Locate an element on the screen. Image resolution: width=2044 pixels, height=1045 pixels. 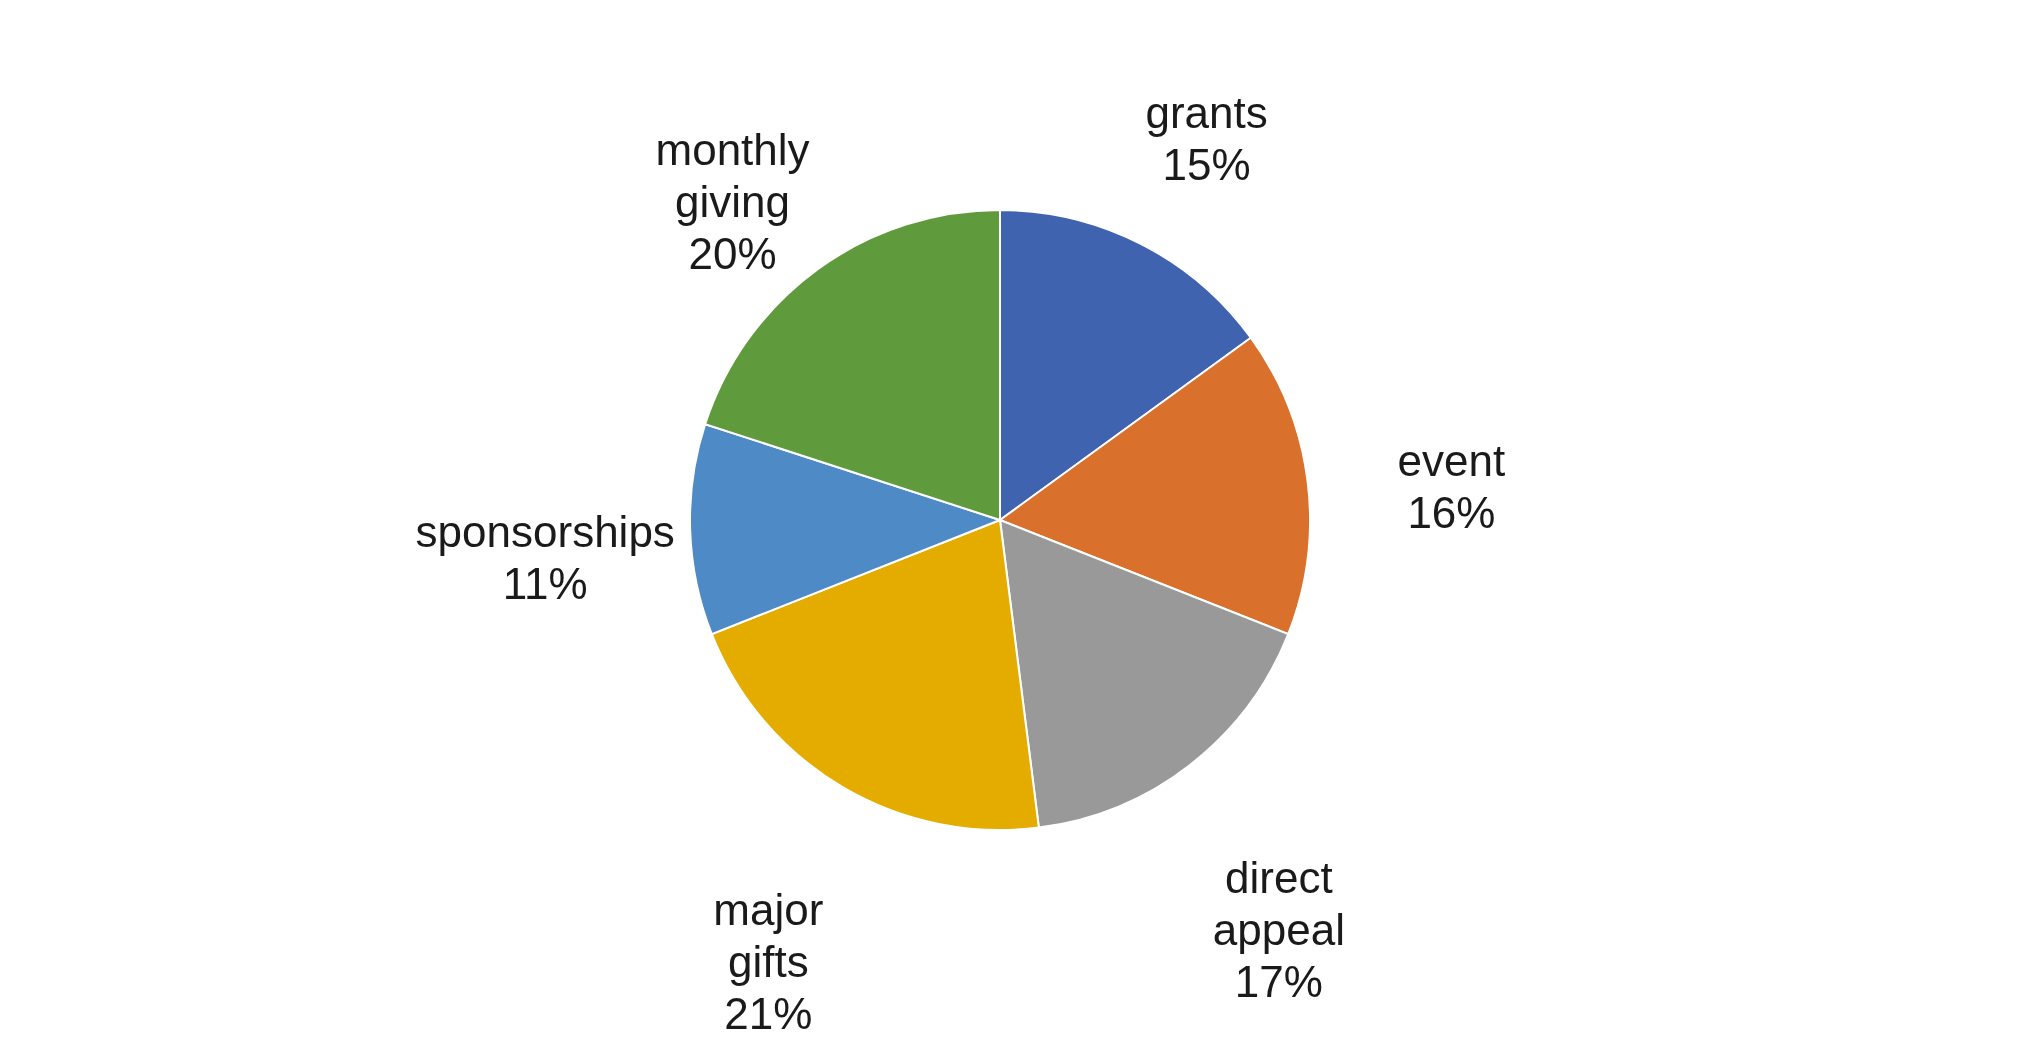
data-label: 11% is located at coordinates (545, 584).